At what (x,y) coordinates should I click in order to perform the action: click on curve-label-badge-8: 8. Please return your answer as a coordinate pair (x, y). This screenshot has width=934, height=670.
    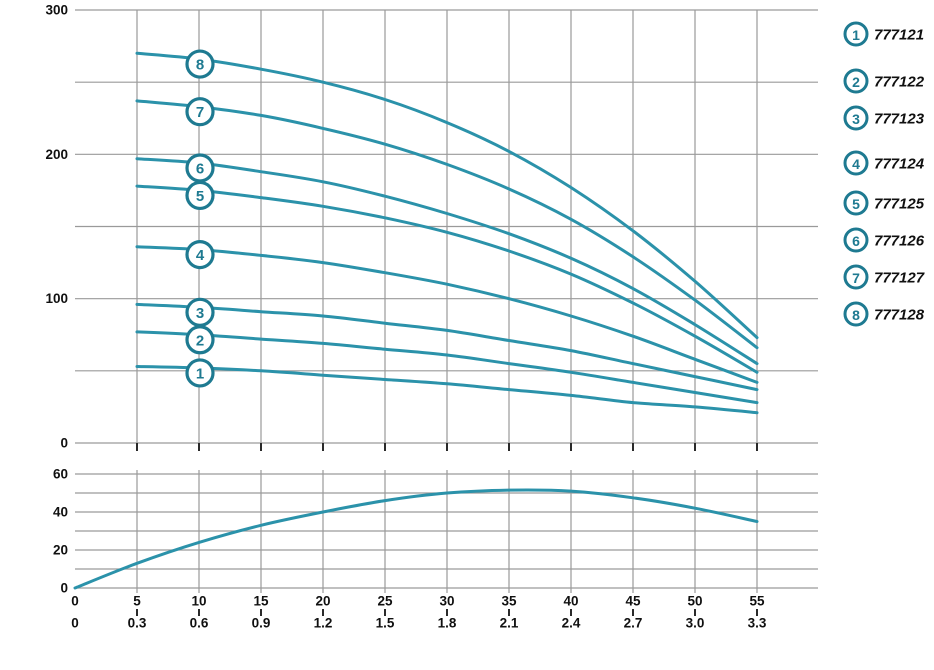
    Looking at the image, I should click on (200, 64).